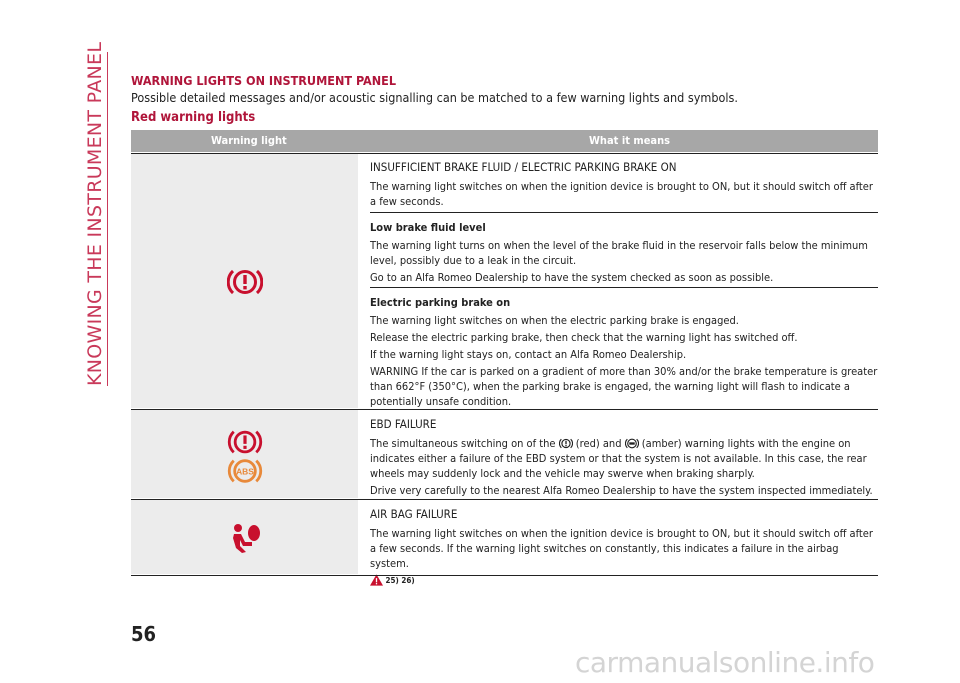 The width and height of the screenshot is (960, 683). I want to click on reference-numbers: 25) 26), so click(400, 580).